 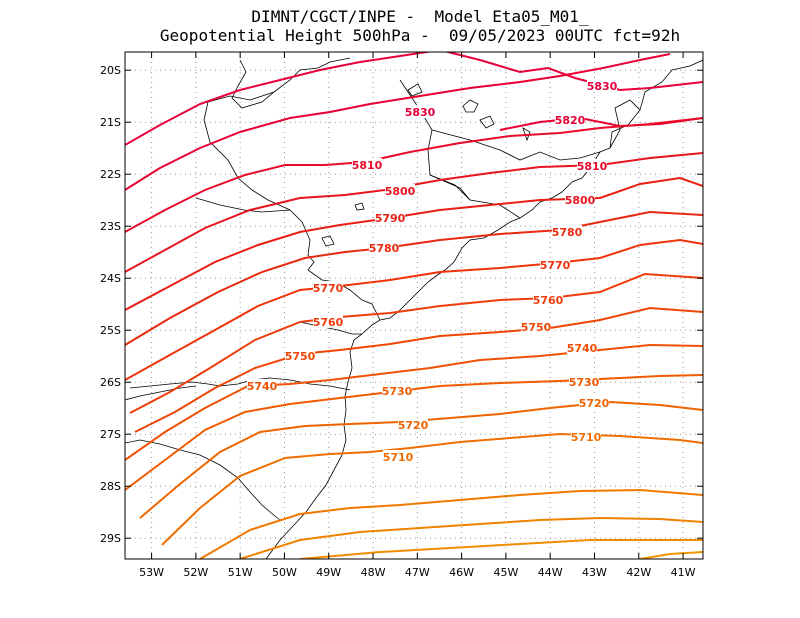 What do you see at coordinates (110, 330) in the screenshot?
I see `lat-tick-label: 25S` at bounding box center [110, 330].